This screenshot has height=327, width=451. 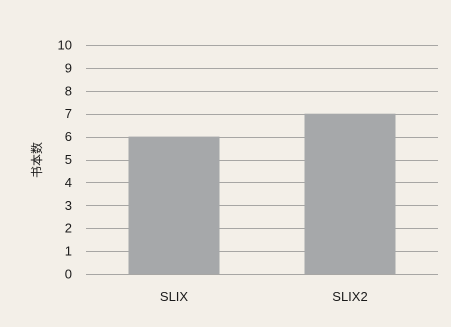 I want to click on y-tick-label: 3, so click(x=68, y=205).